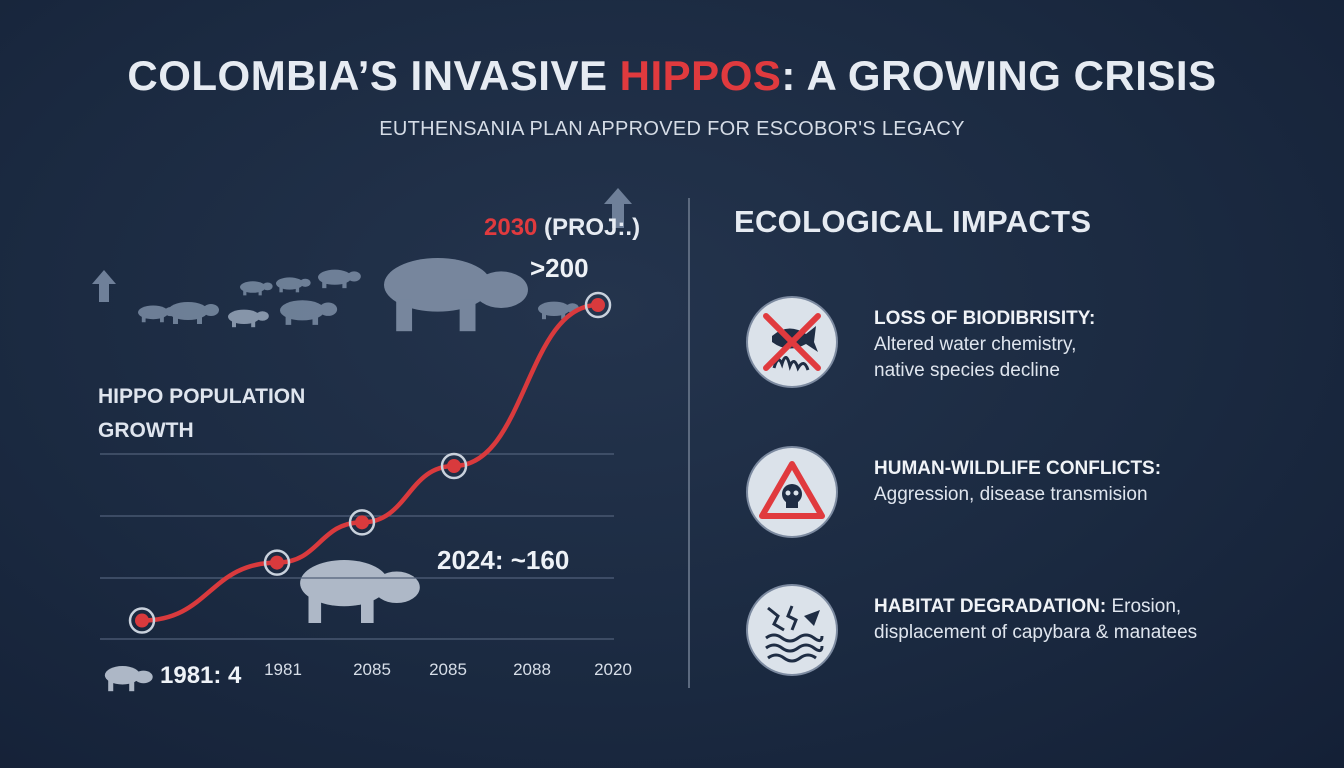 The width and height of the screenshot is (1344, 768). I want to click on title-part-1: COLOMBIA’S INVASIVE, so click(373, 75).